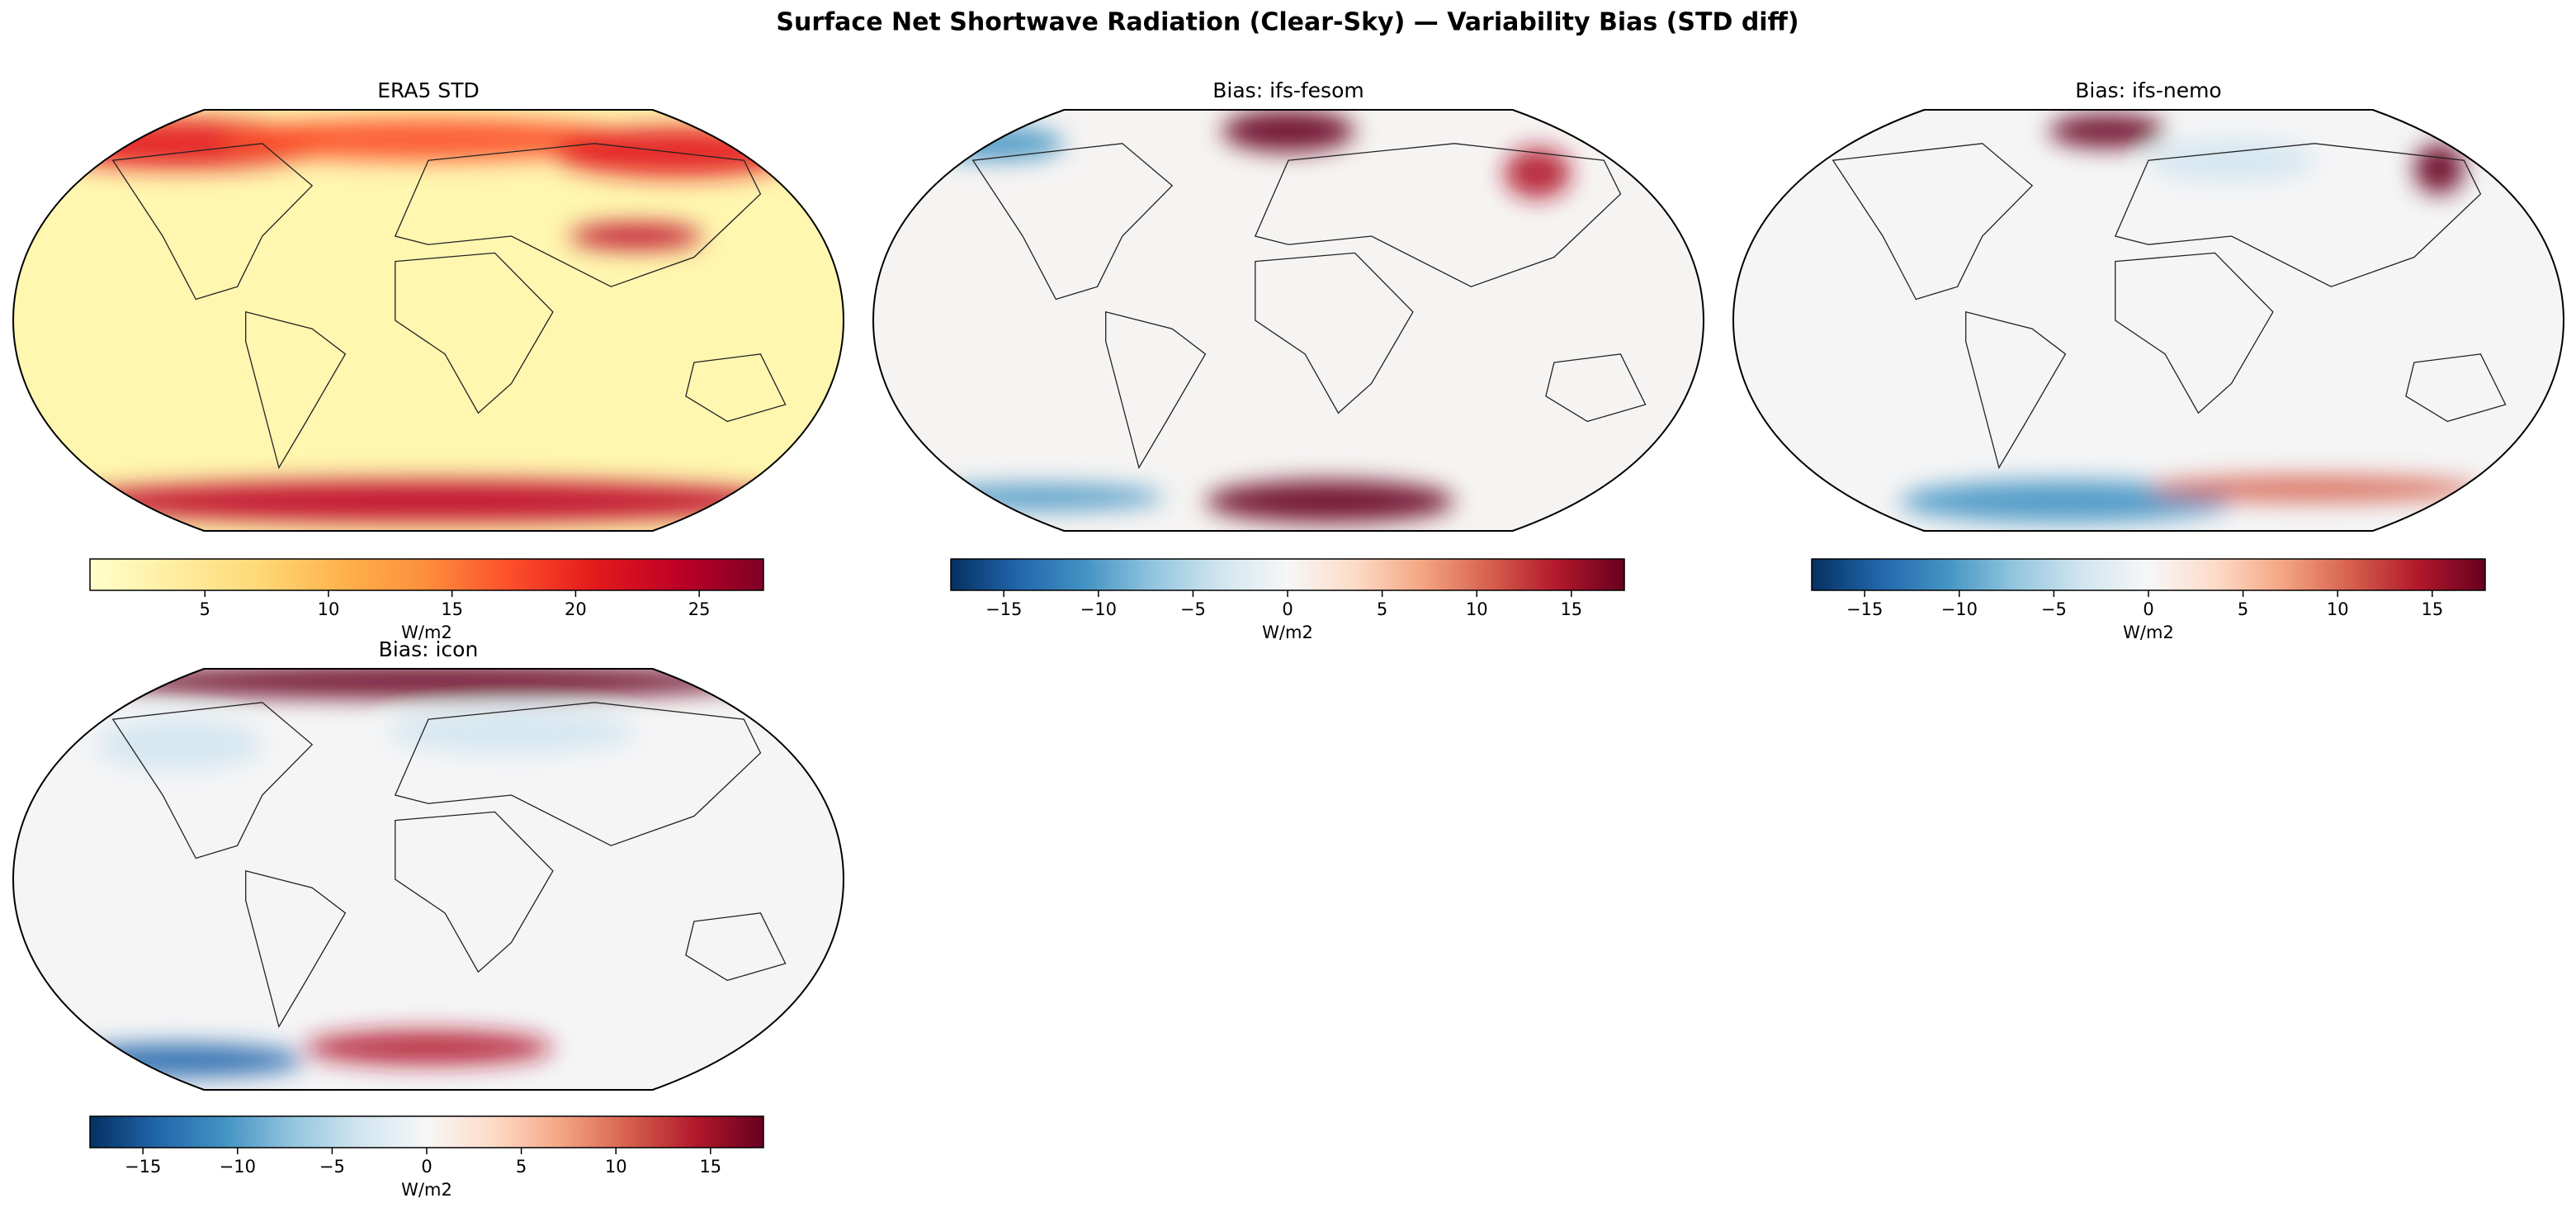  I want to click on panel-title: Bias: ifs-fesom, so click(1288, 90).